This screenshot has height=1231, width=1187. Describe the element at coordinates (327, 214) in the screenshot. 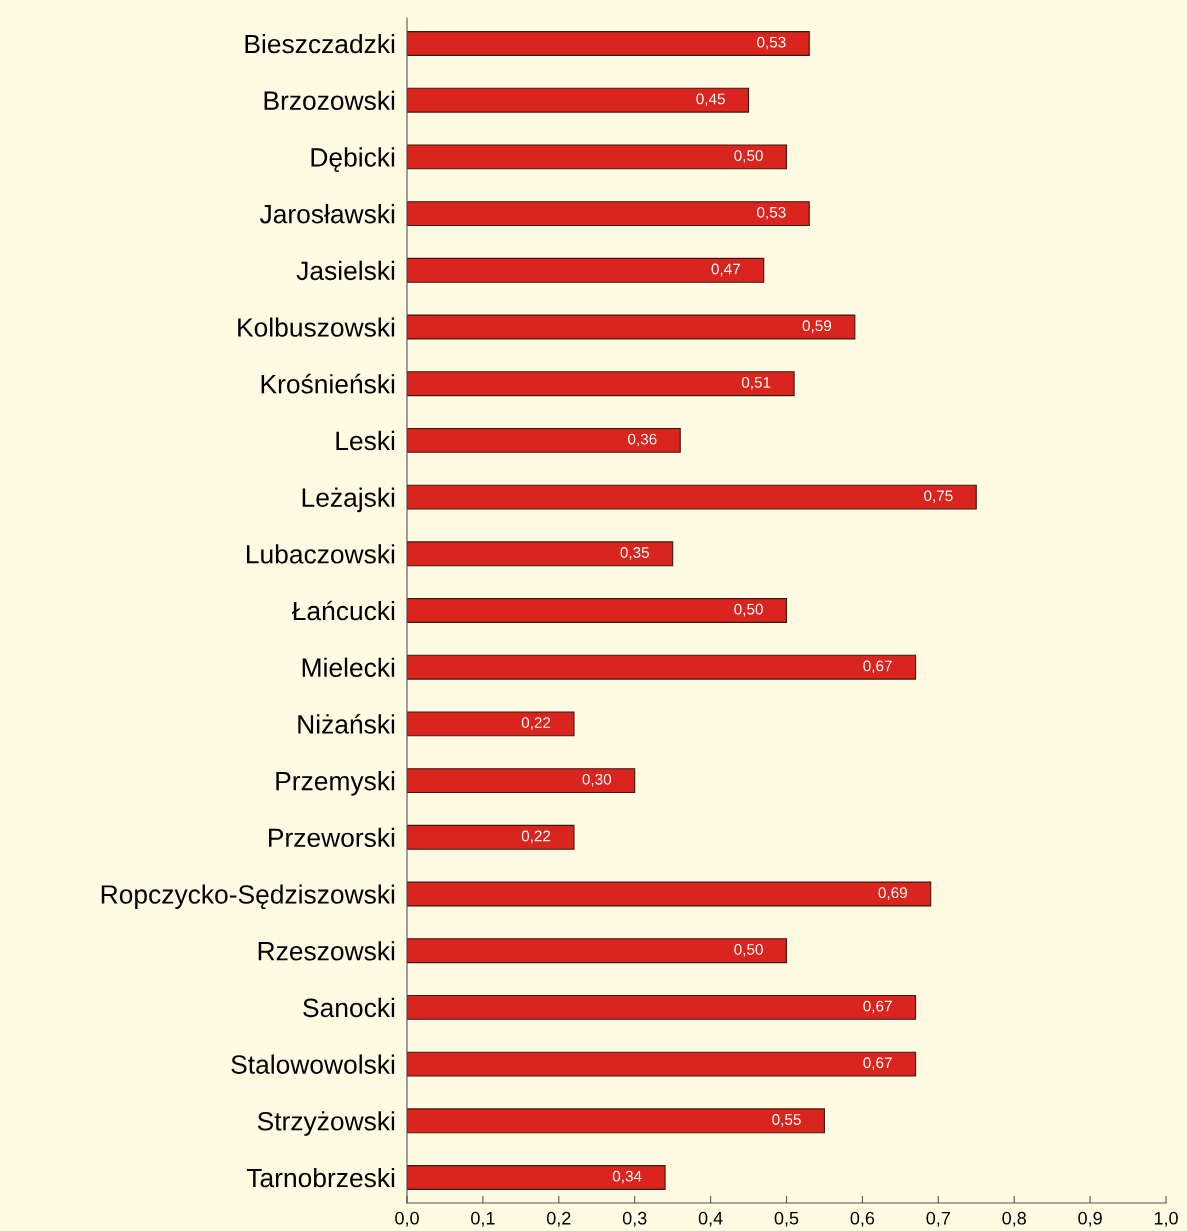

I see `y-tick-label: Jarosławski` at that location.